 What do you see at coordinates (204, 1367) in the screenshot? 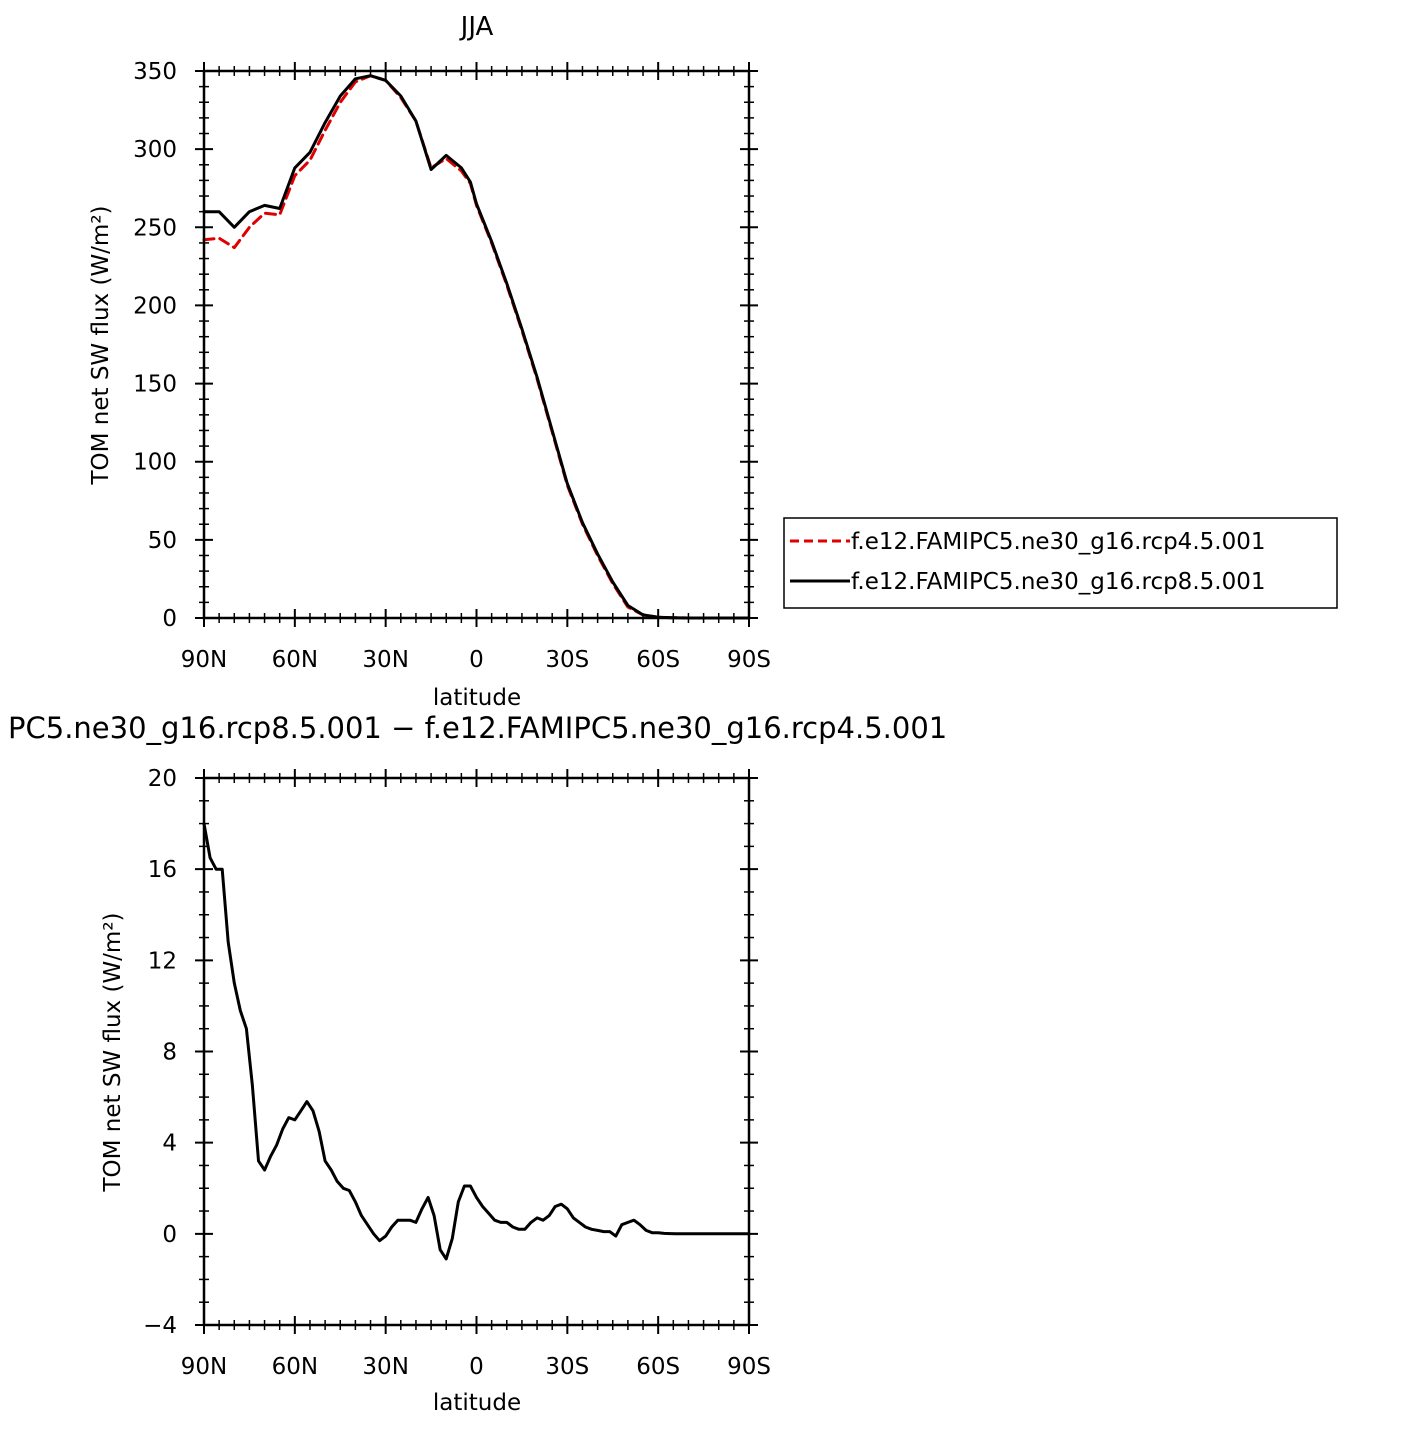
I see `bottom-x-tick-label: 90N` at bounding box center [204, 1367].